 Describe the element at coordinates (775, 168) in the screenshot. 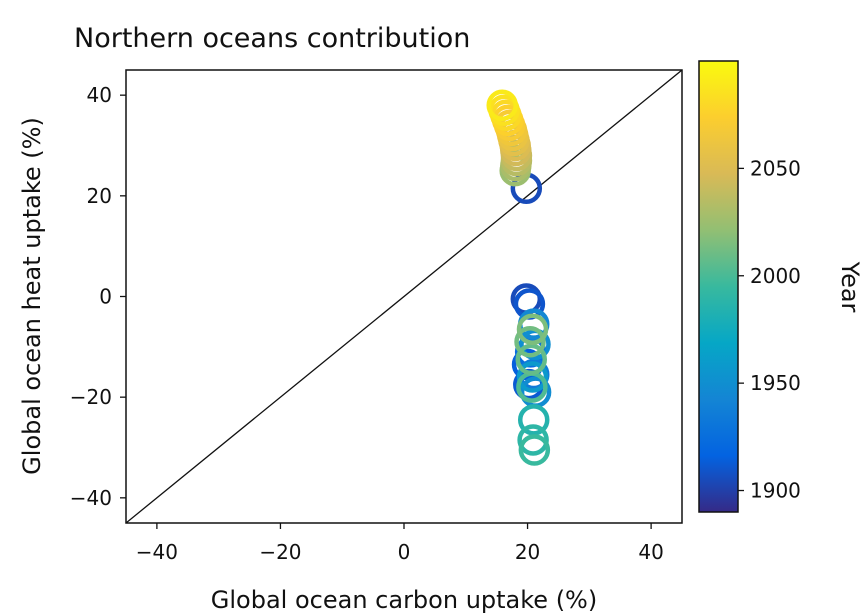

I see `colorbar-tick-label: 2050` at that location.